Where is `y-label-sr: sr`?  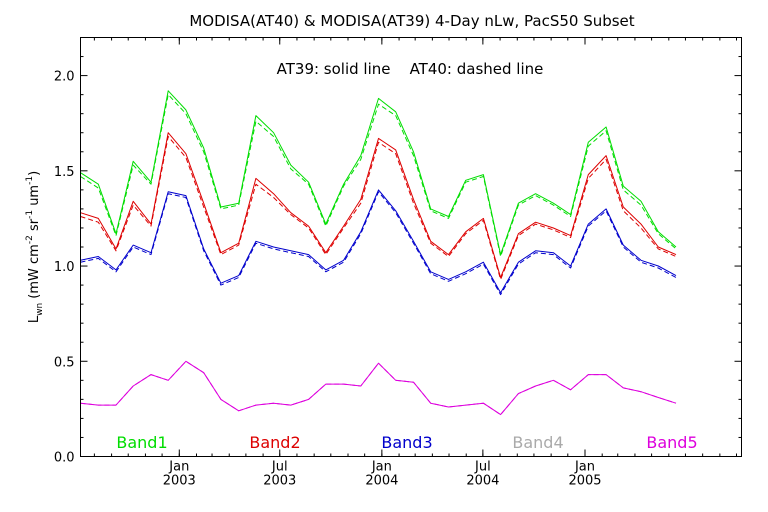 y-label-sr: sr is located at coordinates (34, 226).